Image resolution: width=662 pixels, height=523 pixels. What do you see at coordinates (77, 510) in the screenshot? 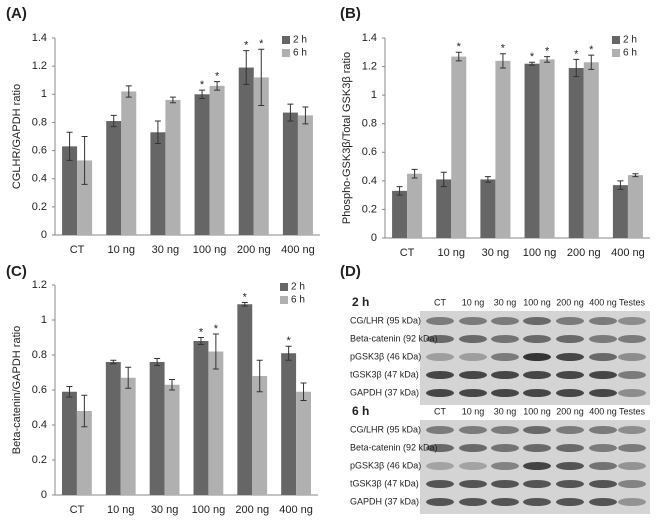
I see `x-tick-label: CT` at bounding box center [77, 510].